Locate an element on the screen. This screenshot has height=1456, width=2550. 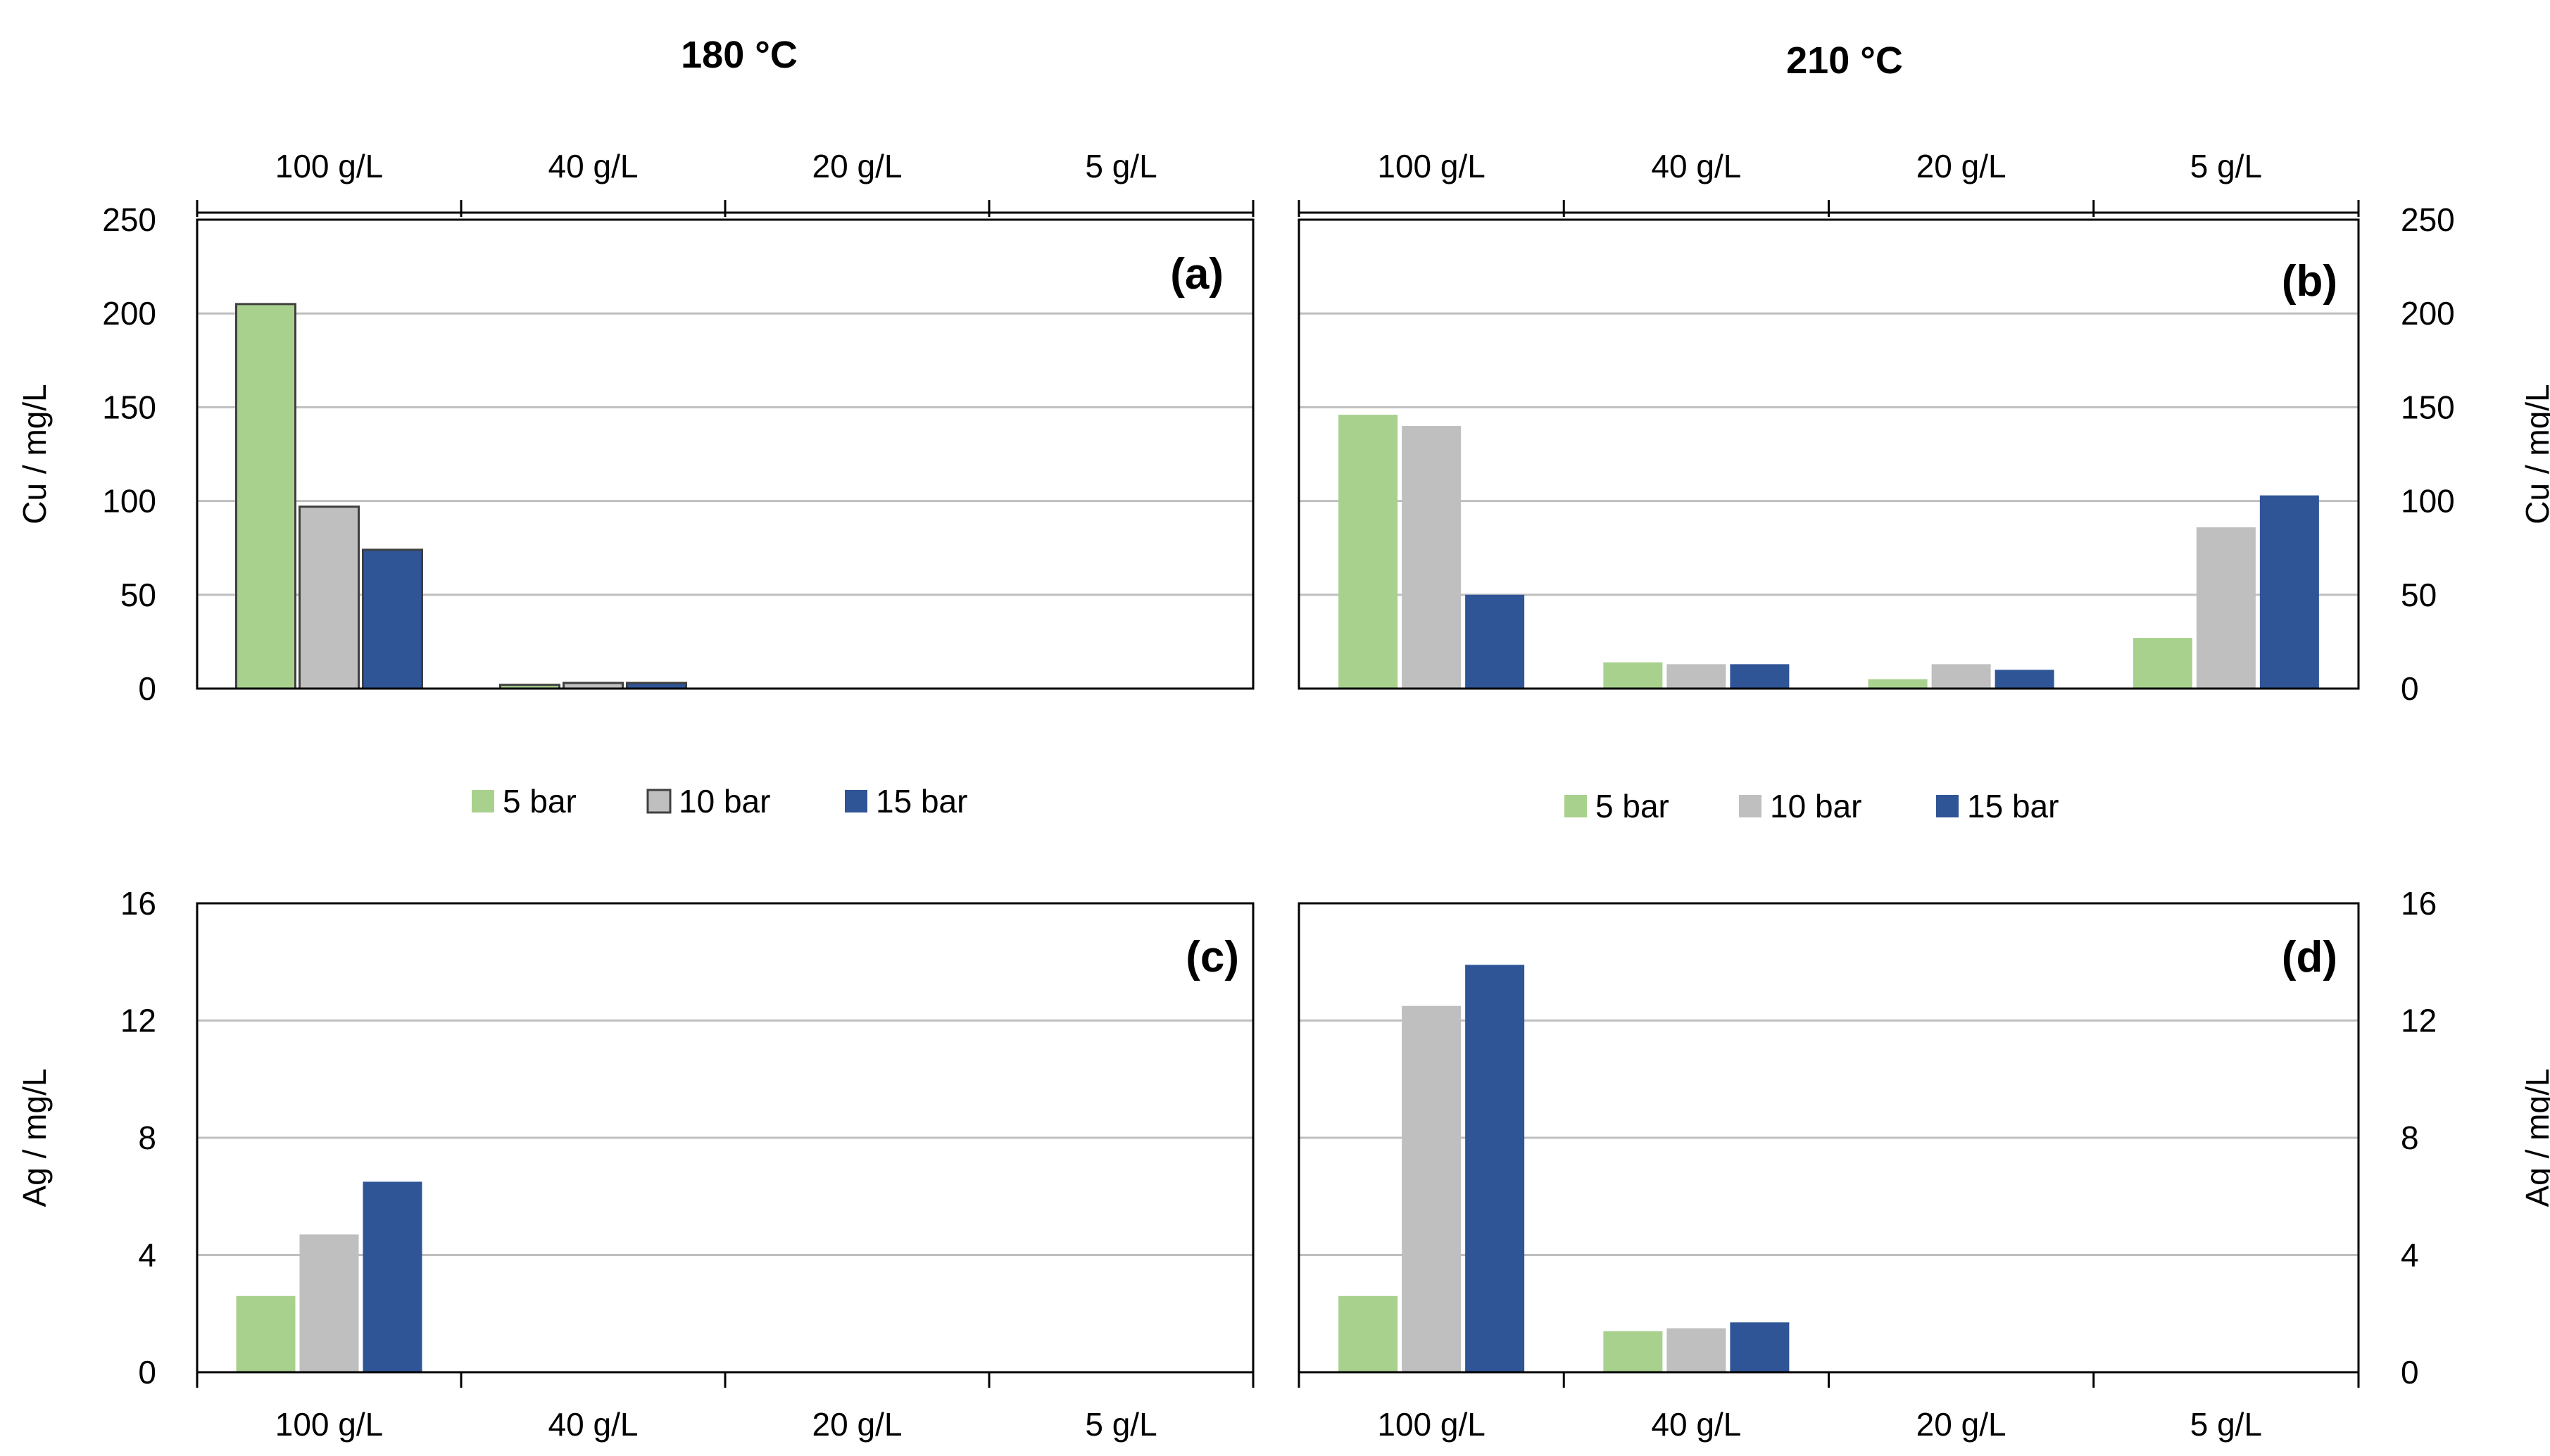
panel-label: (a) is located at coordinates (1197, 274).